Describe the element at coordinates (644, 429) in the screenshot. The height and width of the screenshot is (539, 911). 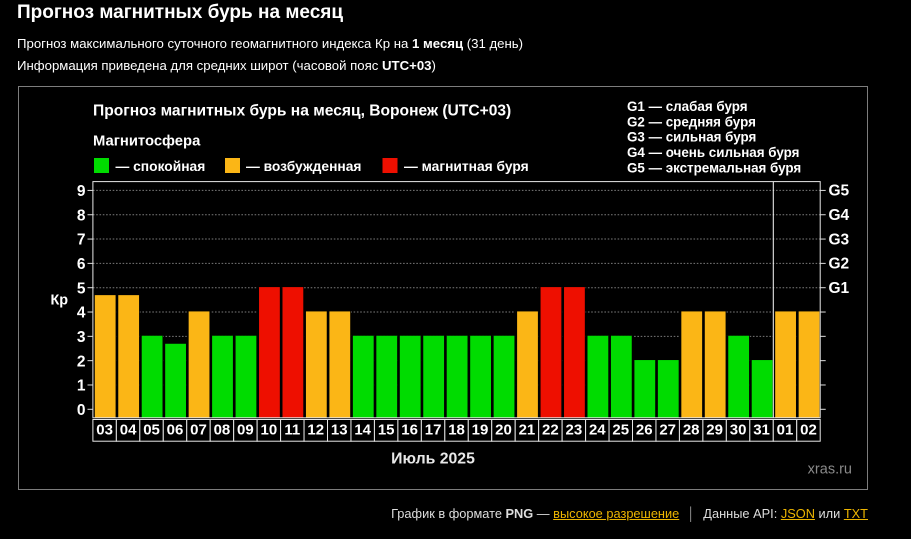
I see `svg-text: 26` at that location.